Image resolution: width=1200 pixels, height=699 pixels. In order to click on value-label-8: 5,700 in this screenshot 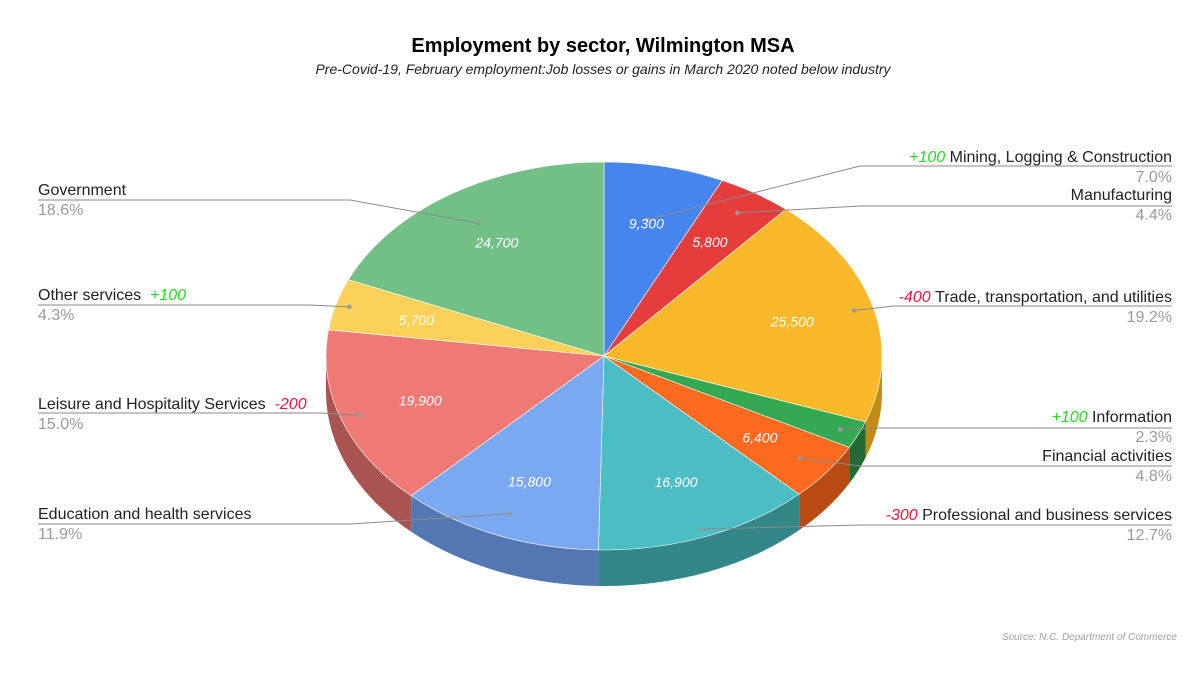, I will do `click(416, 320)`.